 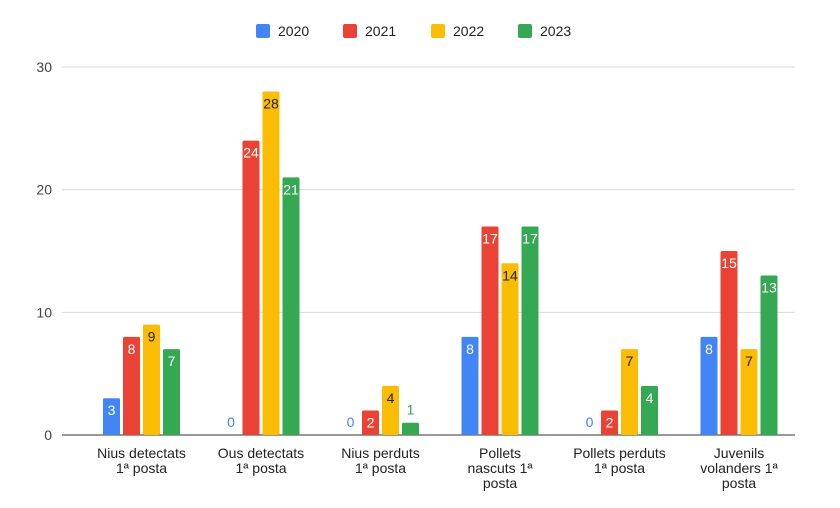 What do you see at coordinates (769, 288) in the screenshot?
I see `data-label: 13` at bounding box center [769, 288].